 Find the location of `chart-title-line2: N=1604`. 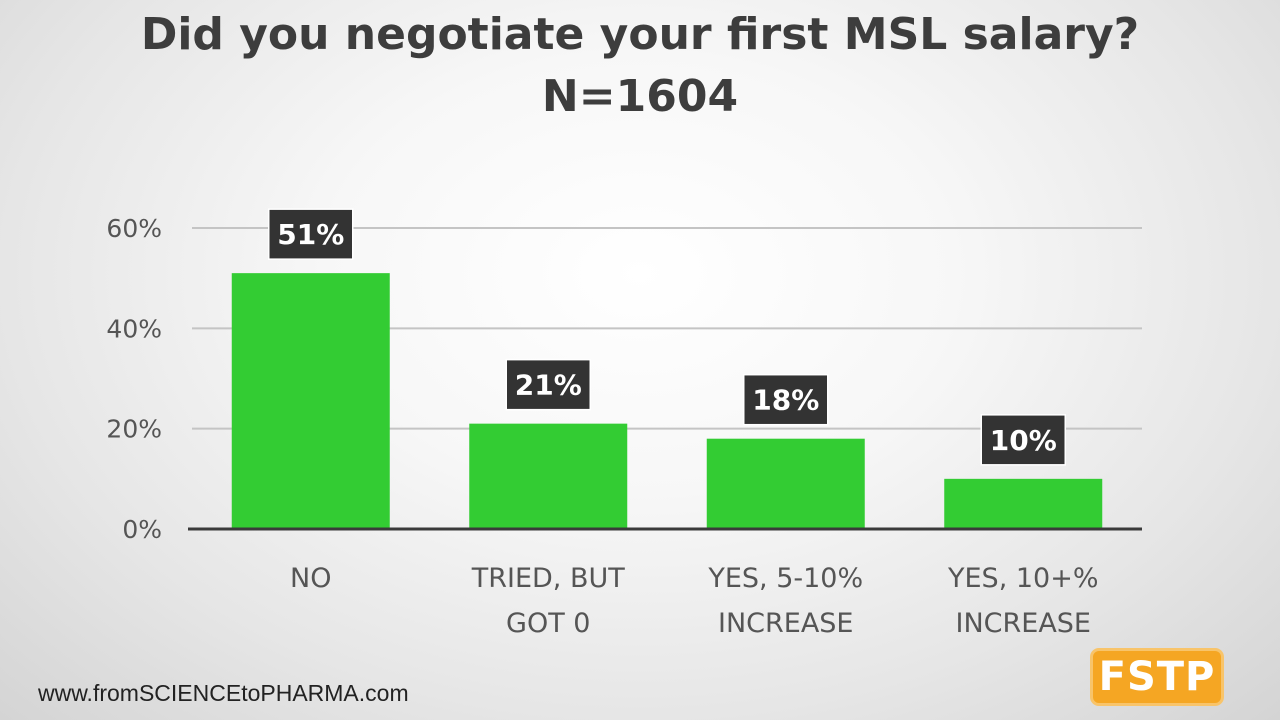

chart-title-line2: N=1604 is located at coordinates (640, 96).